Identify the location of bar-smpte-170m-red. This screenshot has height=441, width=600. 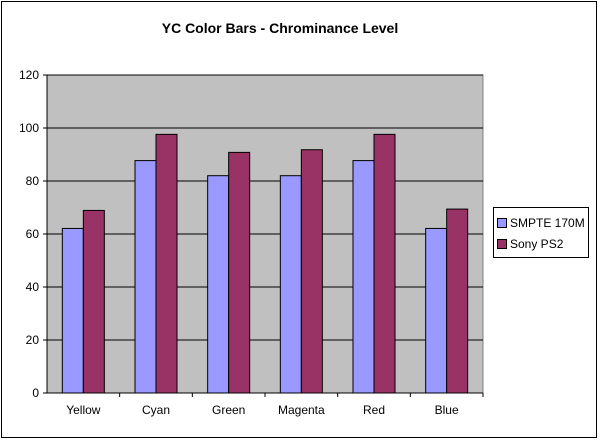
(363, 277).